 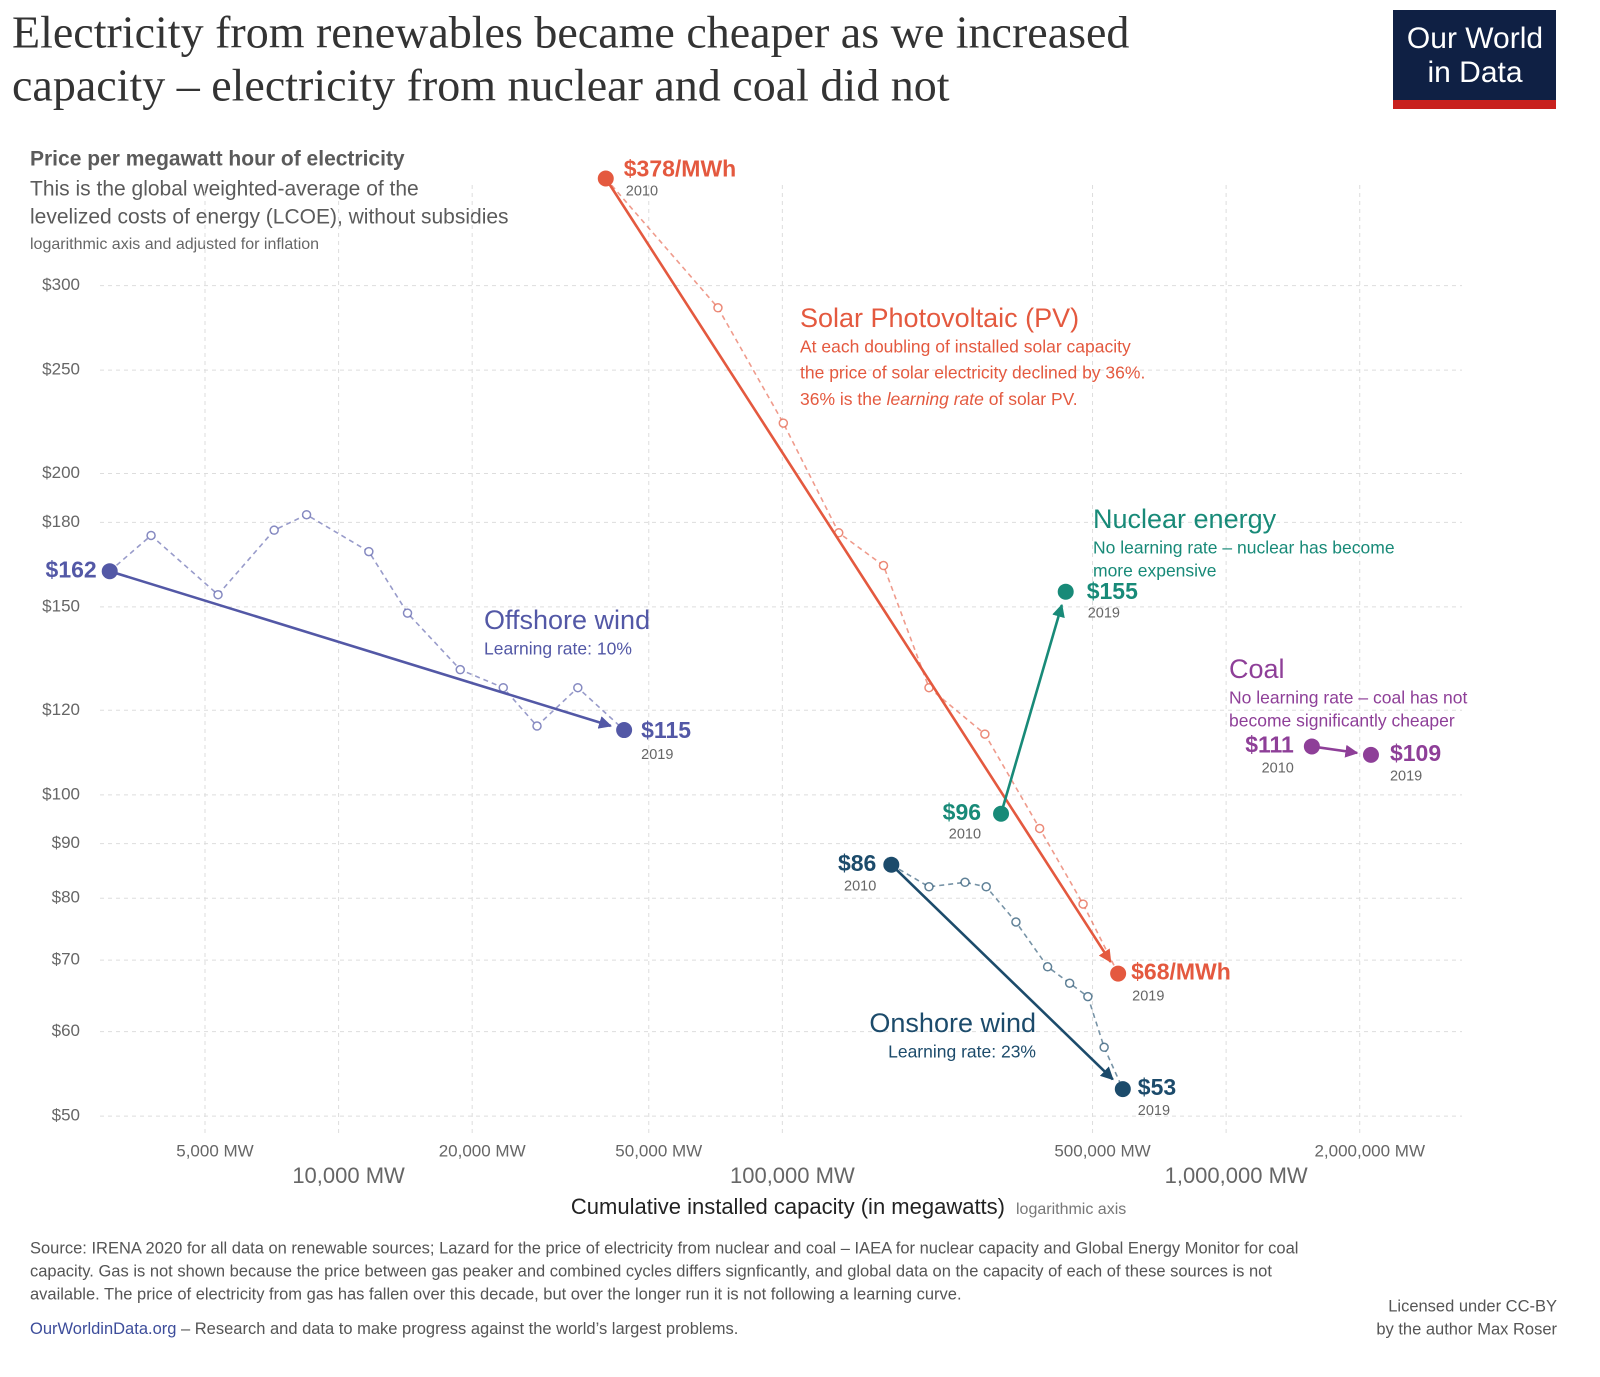 I want to click on y-tick-label: $300, so click(x=61, y=284).